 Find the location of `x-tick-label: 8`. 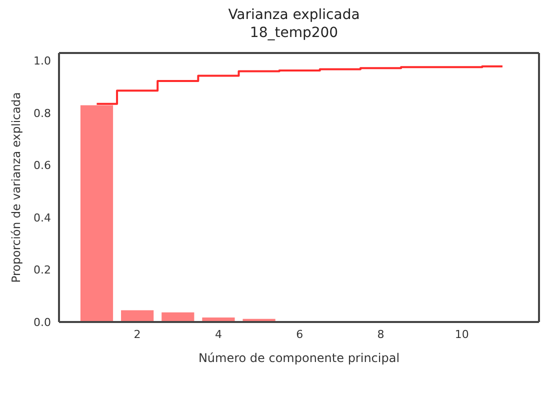

x-tick-label: 8 is located at coordinates (380, 334).